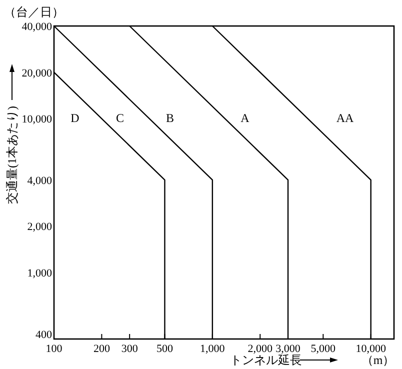  What do you see at coordinates (260, 349) in the screenshot?
I see `x-tick-label: 2,000` at bounding box center [260, 349].